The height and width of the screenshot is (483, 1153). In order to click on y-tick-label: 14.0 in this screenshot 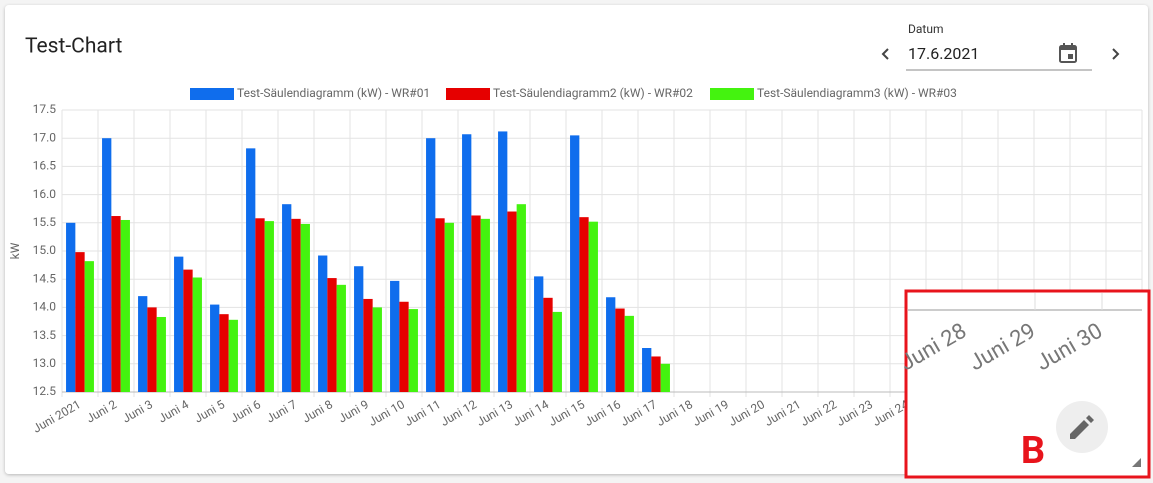, I will do `click(45, 307)`.